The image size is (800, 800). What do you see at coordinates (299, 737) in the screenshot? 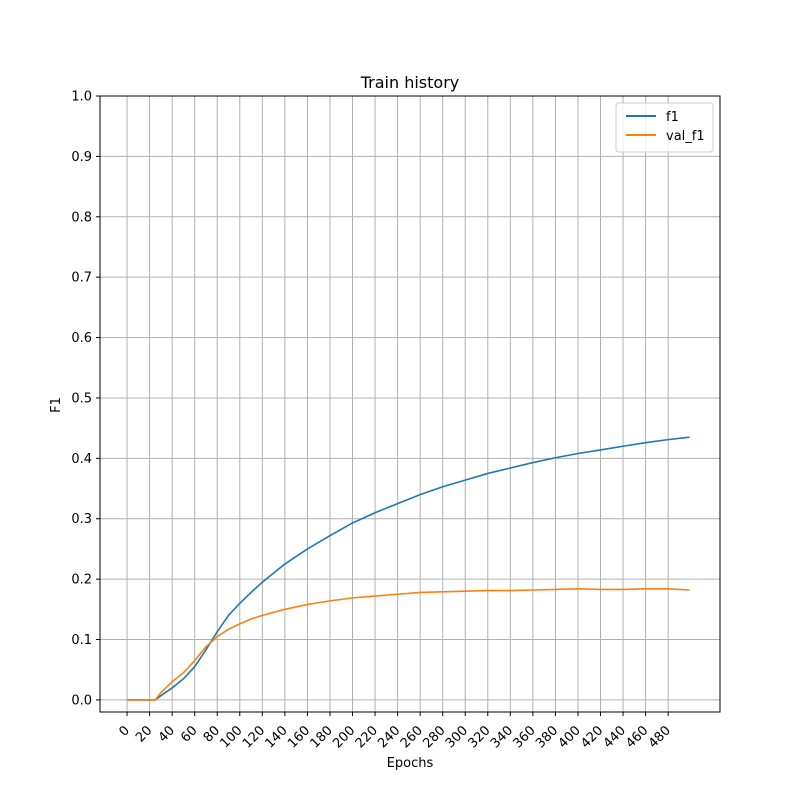
I see `x-tick-label: 160` at bounding box center [299, 737].